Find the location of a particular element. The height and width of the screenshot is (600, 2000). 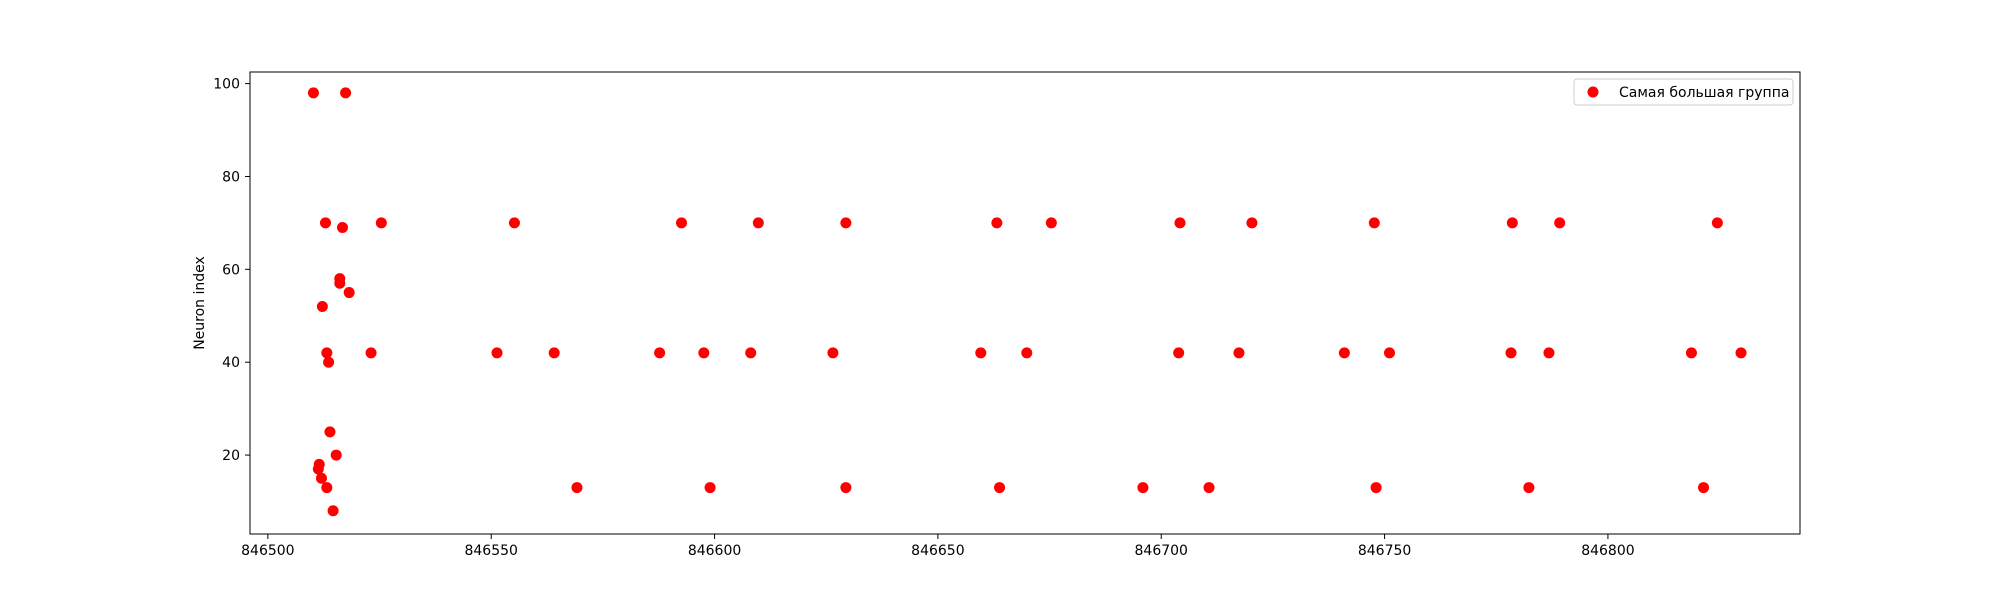

y-tick-label: 20 is located at coordinates (231, 456).